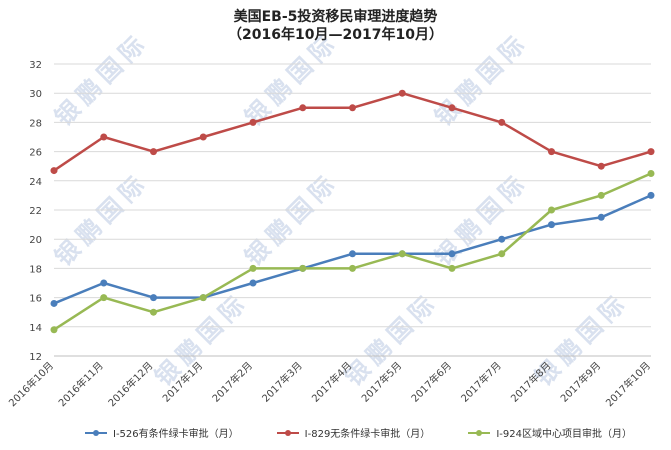 The height and width of the screenshot is (450, 671). Describe the element at coordinates (431, 382) in the screenshot. I see `x-tick-label: 2017年6月` at that location.